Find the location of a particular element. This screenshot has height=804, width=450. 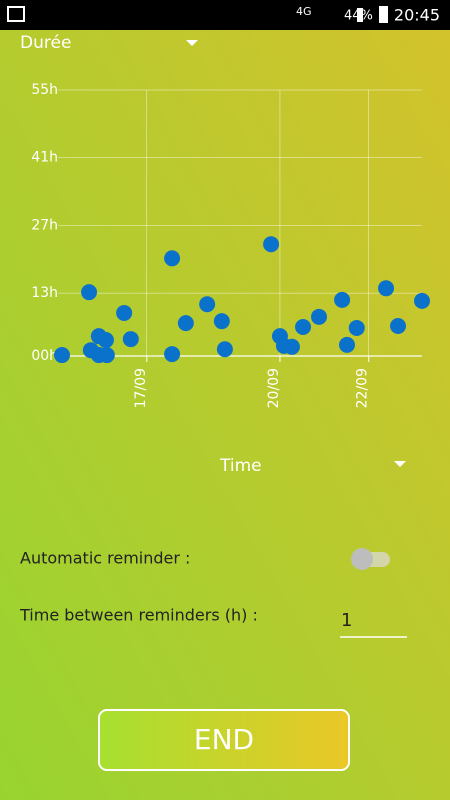

y-tick-label: 00h is located at coordinates (44, 356).